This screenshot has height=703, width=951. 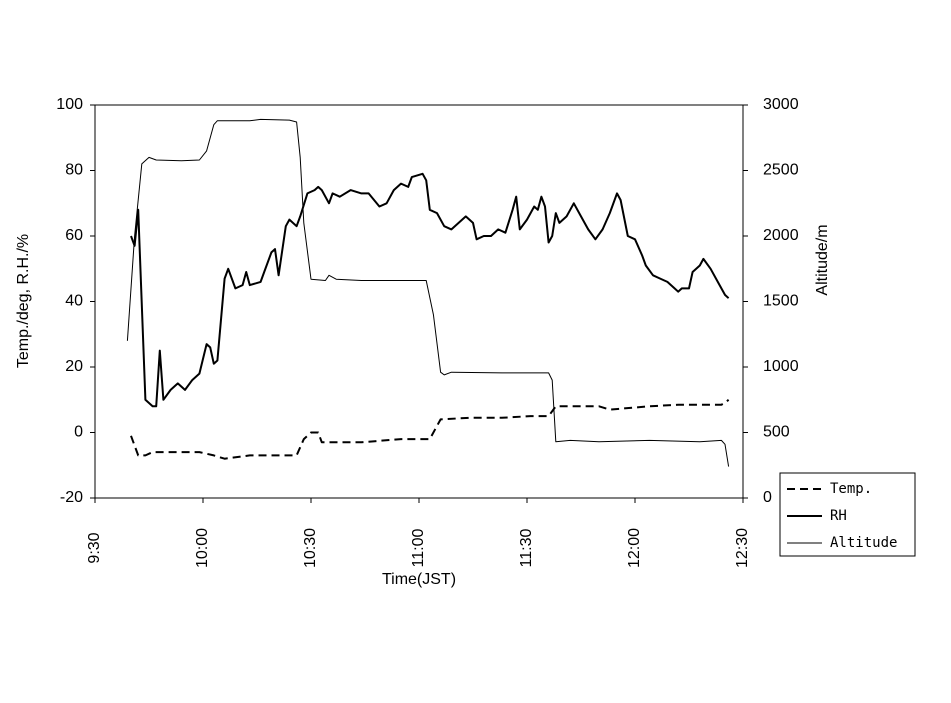 What do you see at coordinates (74, 170) in the screenshot?
I see `y-tick-label: 80` at bounding box center [74, 170].